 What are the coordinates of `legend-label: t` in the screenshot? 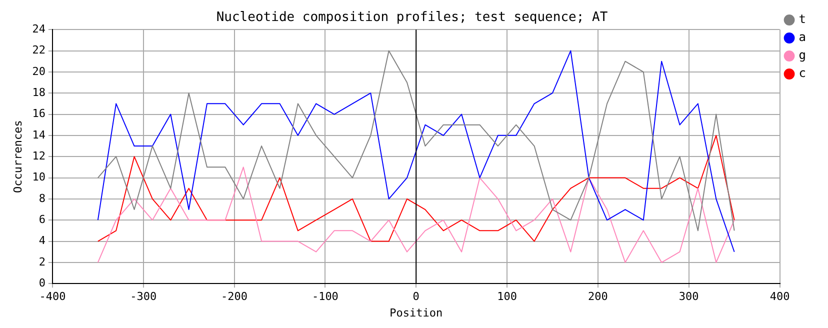 It's located at (802, 19).